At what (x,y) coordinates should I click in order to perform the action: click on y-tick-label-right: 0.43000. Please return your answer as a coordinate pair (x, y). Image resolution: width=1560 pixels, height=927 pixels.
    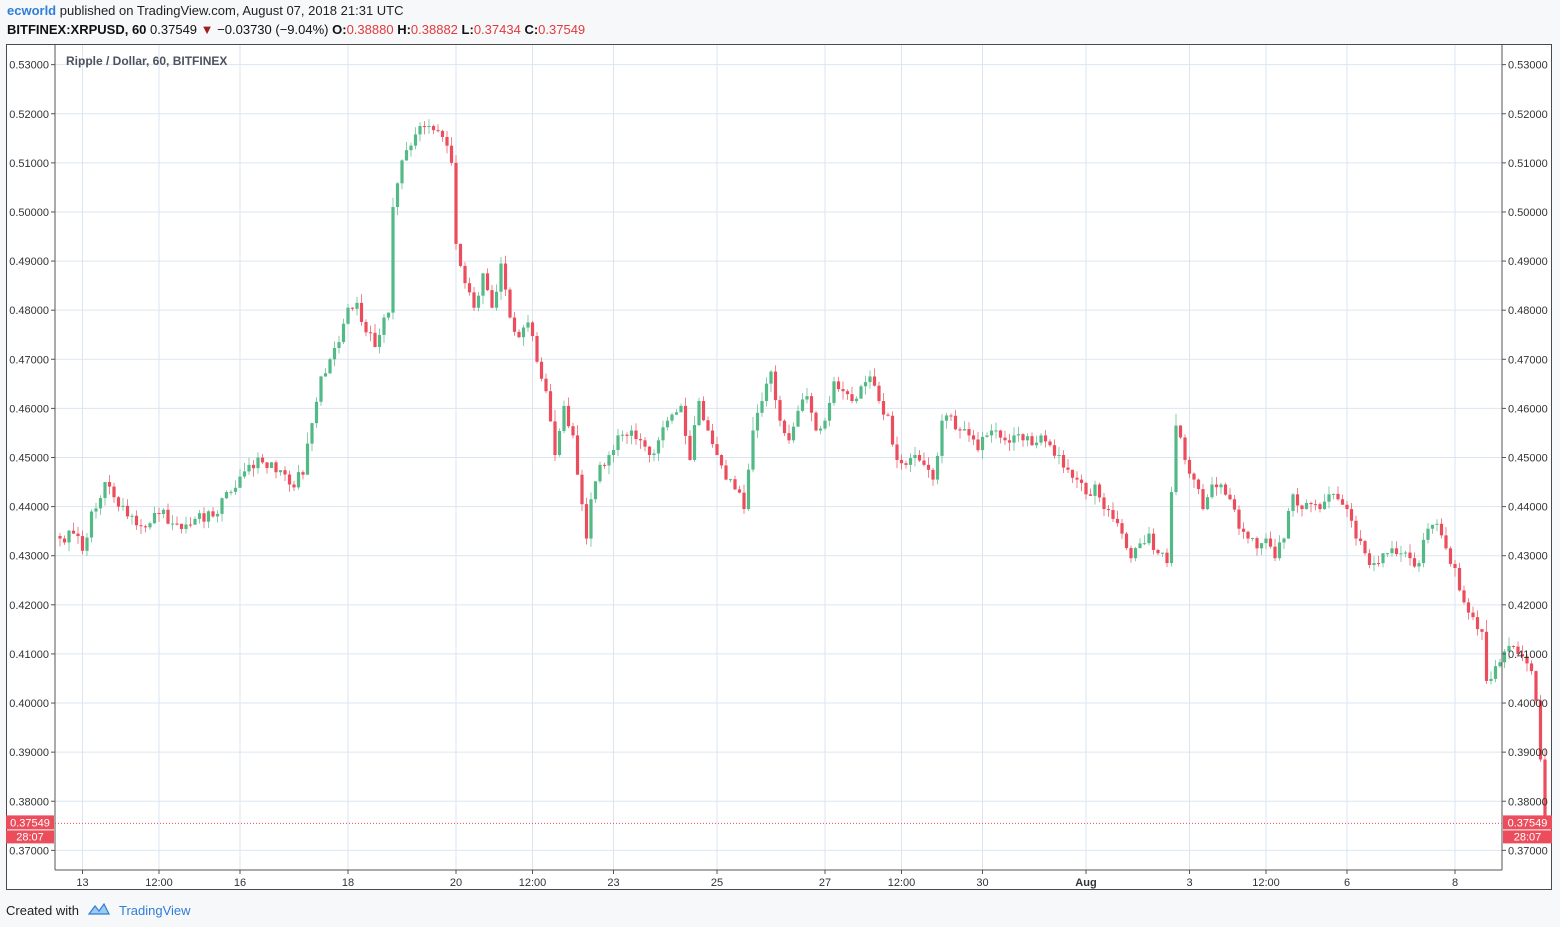
    Looking at the image, I should click on (1528, 557).